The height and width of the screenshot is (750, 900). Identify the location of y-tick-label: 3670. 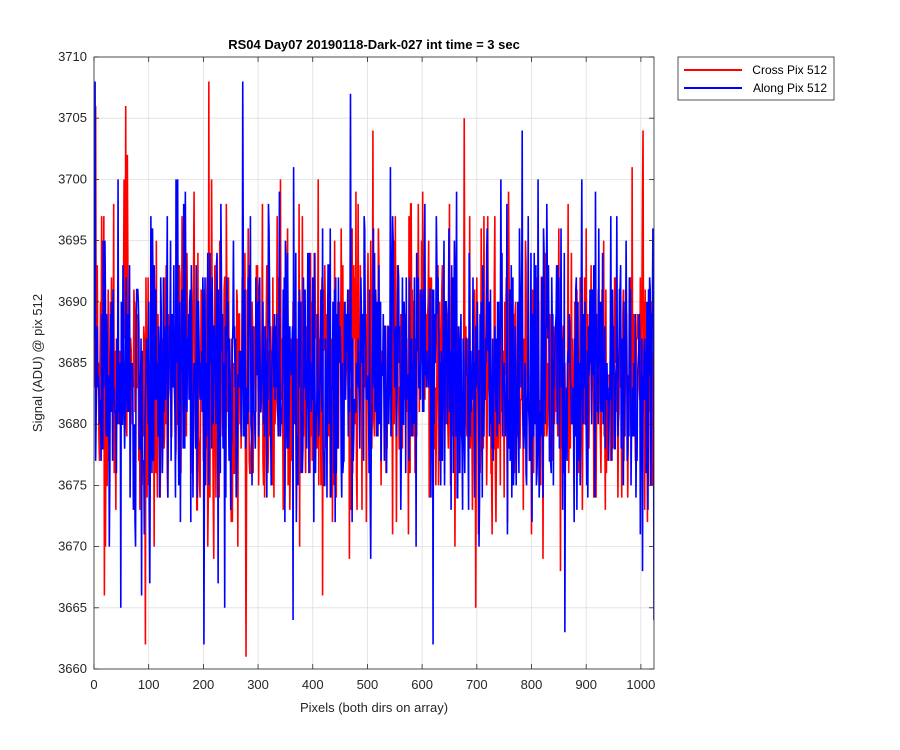
(72, 546).